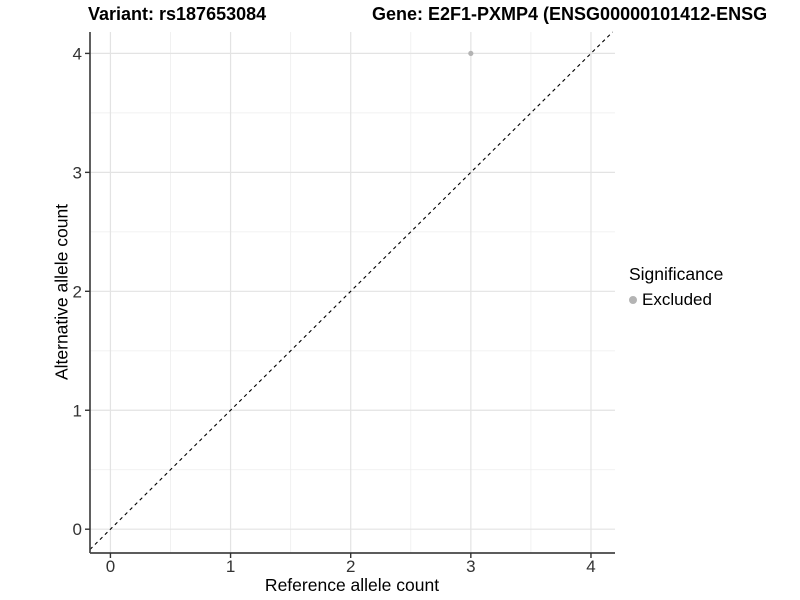 The image size is (800, 600). I want to click on x-tick-label: 4, so click(590, 566).